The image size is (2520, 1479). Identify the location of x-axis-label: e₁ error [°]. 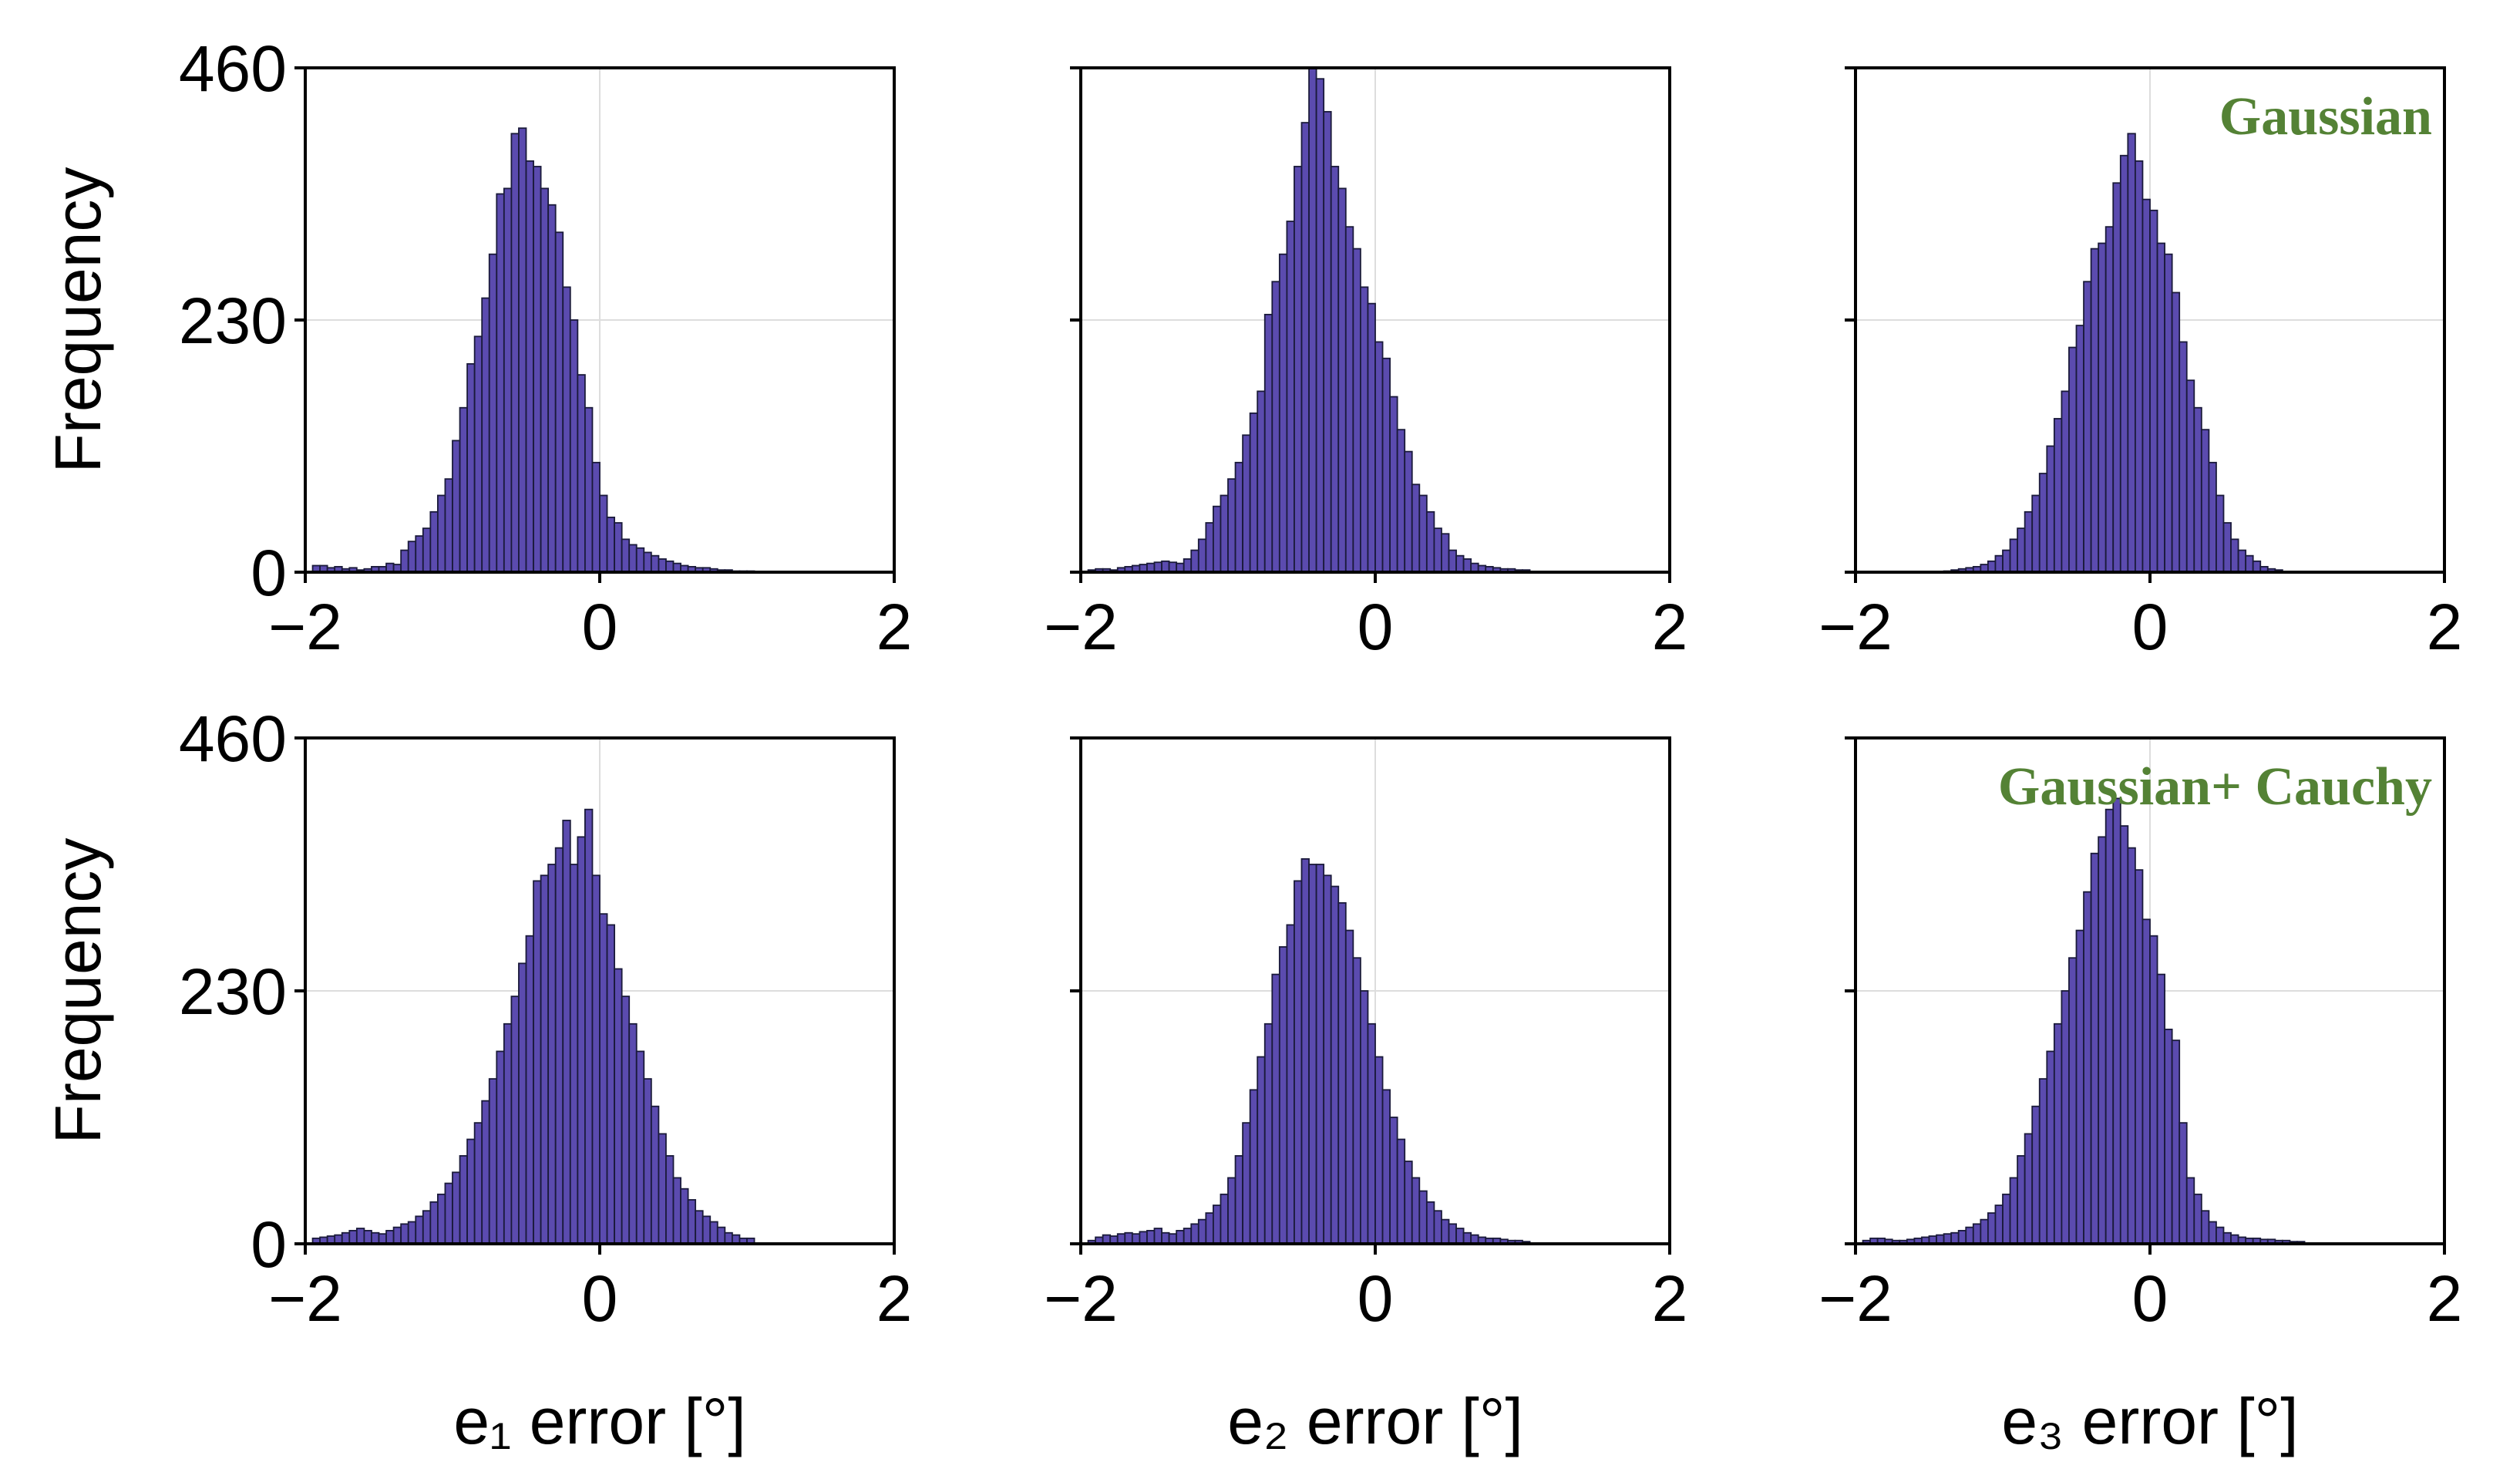
(599, 1421).